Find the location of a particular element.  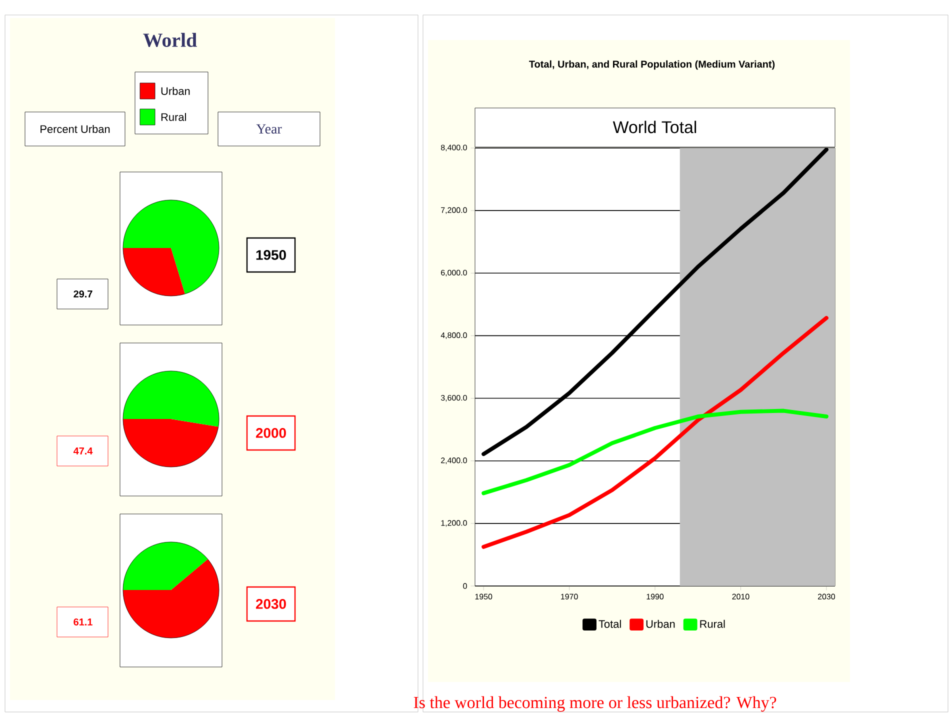

data-label: 61.1 is located at coordinates (83, 622).